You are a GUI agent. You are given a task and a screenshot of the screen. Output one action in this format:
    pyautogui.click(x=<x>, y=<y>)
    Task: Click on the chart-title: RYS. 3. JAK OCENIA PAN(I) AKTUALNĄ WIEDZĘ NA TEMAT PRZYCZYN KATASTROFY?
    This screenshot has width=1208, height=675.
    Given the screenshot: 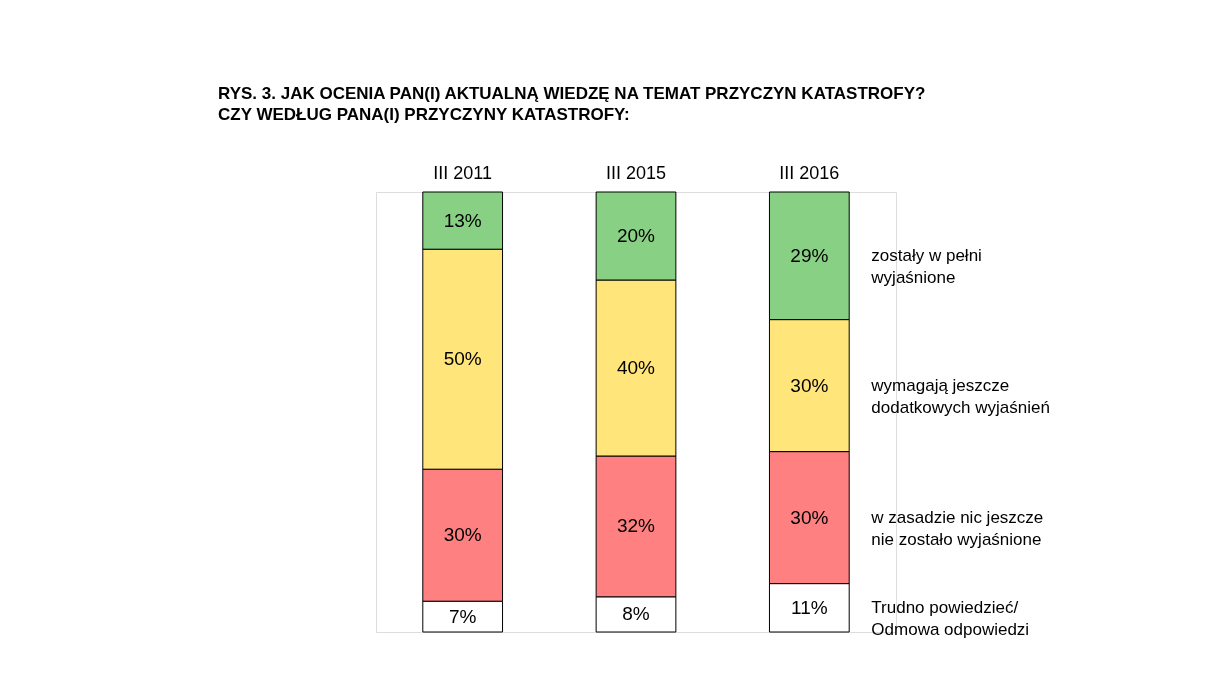 What is the action you would take?
    pyautogui.click(x=572, y=93)
    